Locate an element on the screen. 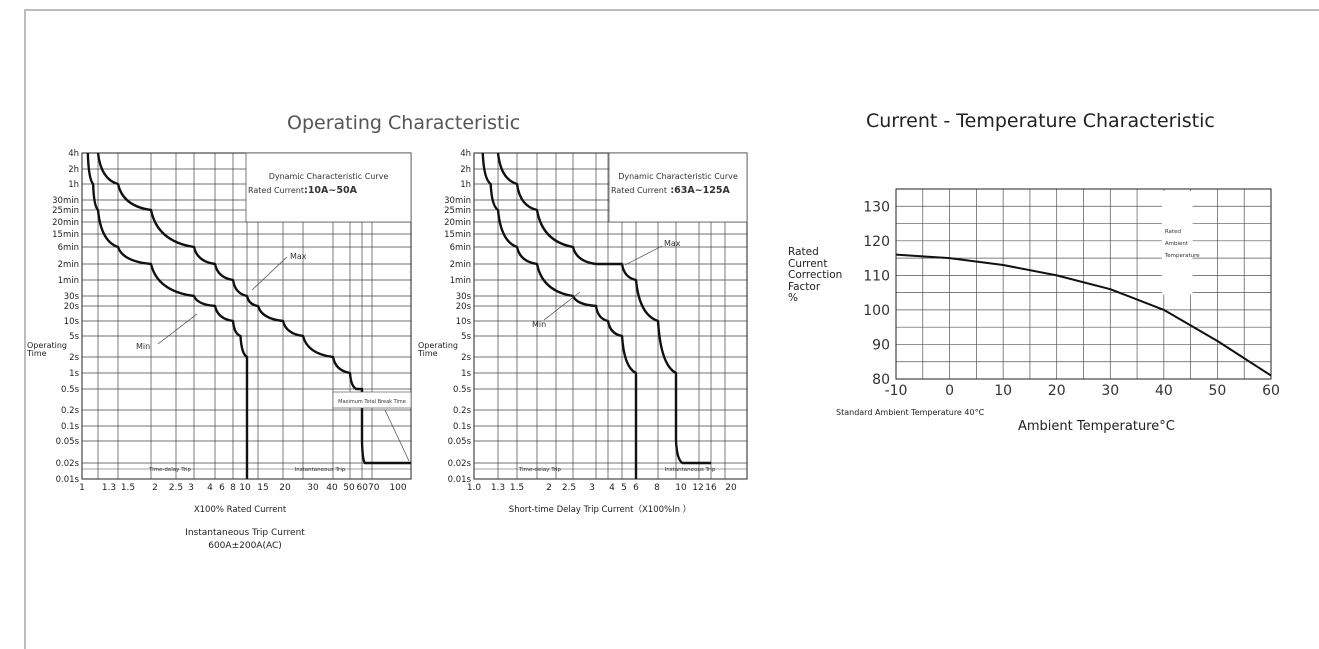 This screenshot has width=1319, height=649. x-tick-label: 6070 is located at coordinates (368, 488).